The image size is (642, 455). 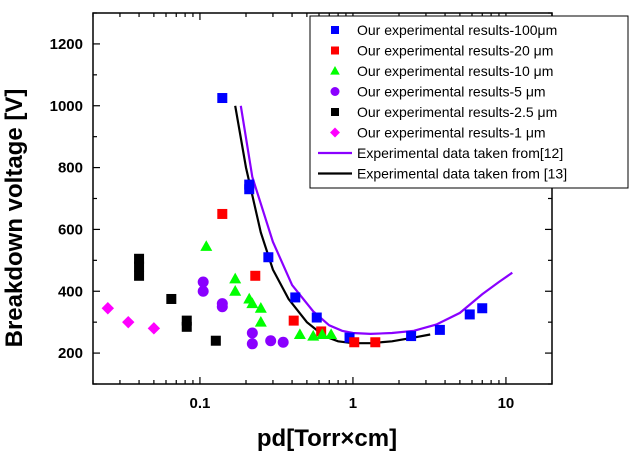 What do you see at coordinates (70, 353) in the screenshot?
I see `y-tick-label: 200` at bounding box center [70, 353].